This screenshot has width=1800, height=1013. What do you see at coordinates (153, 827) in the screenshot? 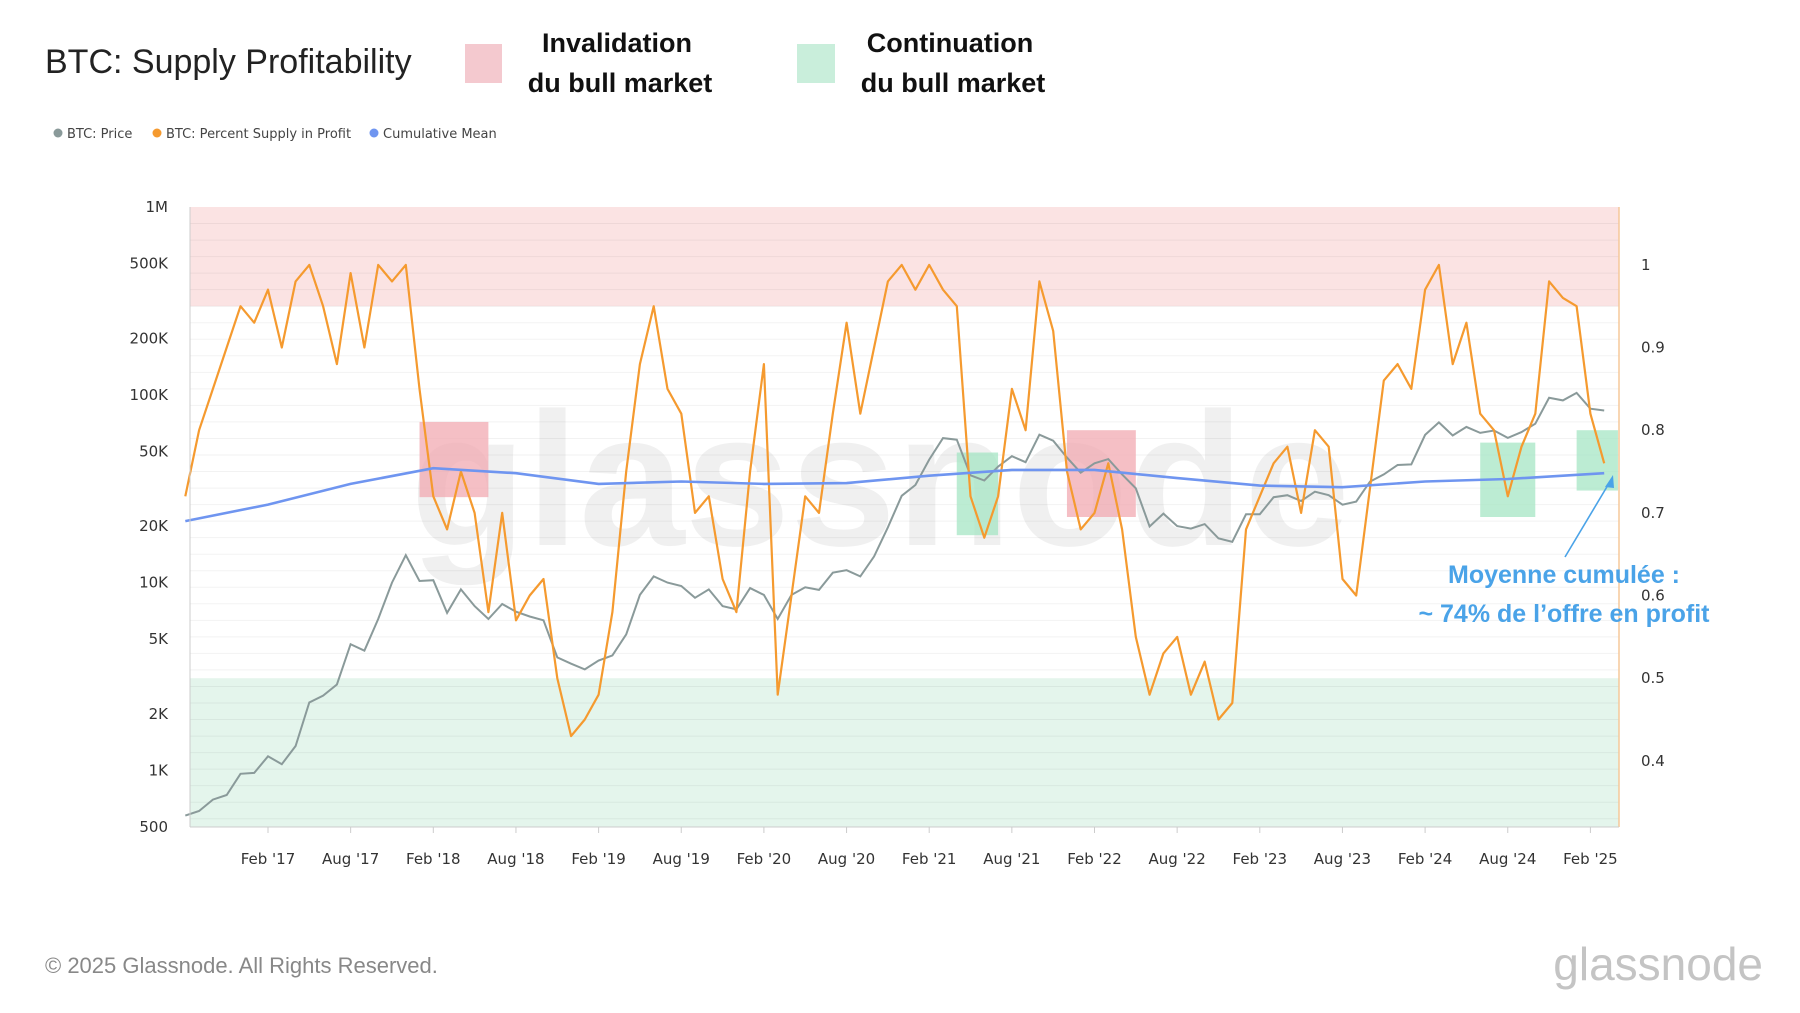
I see `left-tick-label: 500` at bounding box center [153, 827].